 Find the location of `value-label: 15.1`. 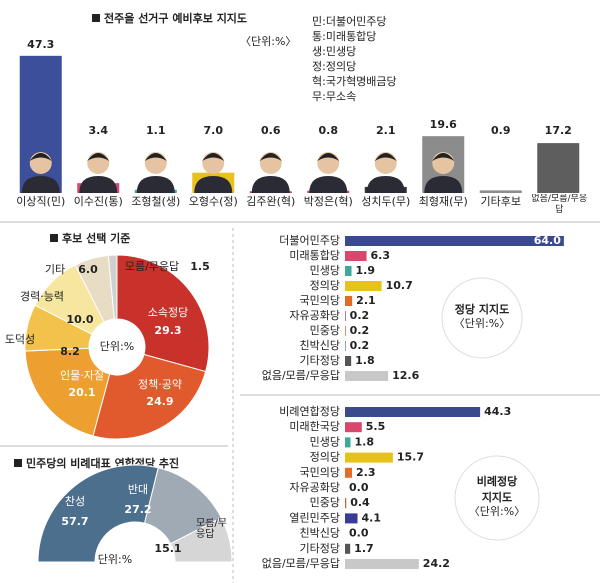

value-label: 15.1 is located at coordinates (167, 548).